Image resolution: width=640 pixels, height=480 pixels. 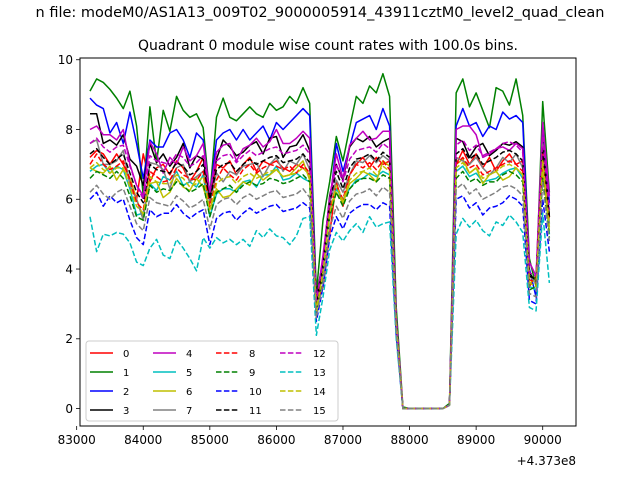 What do you see at coordinates (189, 392) in the screenshot?
I see `legend-label-6: 6` at bounding box center [189, 392].